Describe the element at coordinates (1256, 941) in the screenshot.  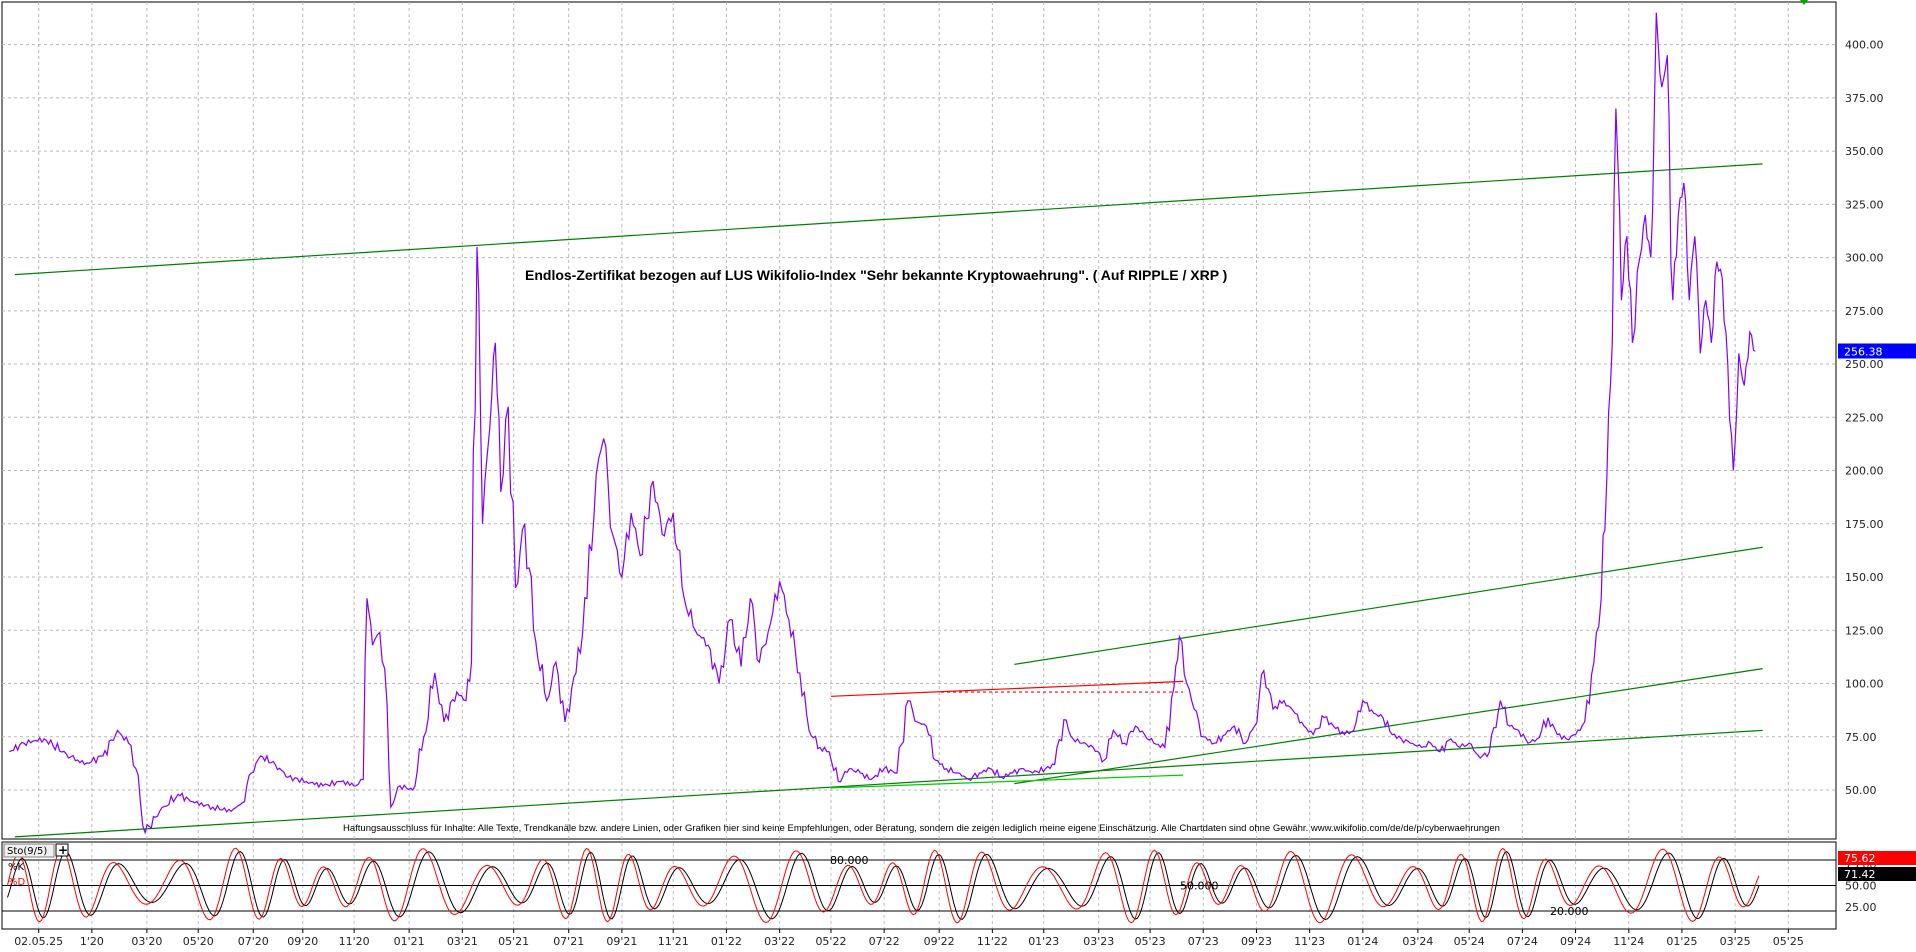
I see `x-tick-label: 09'23` at that location.